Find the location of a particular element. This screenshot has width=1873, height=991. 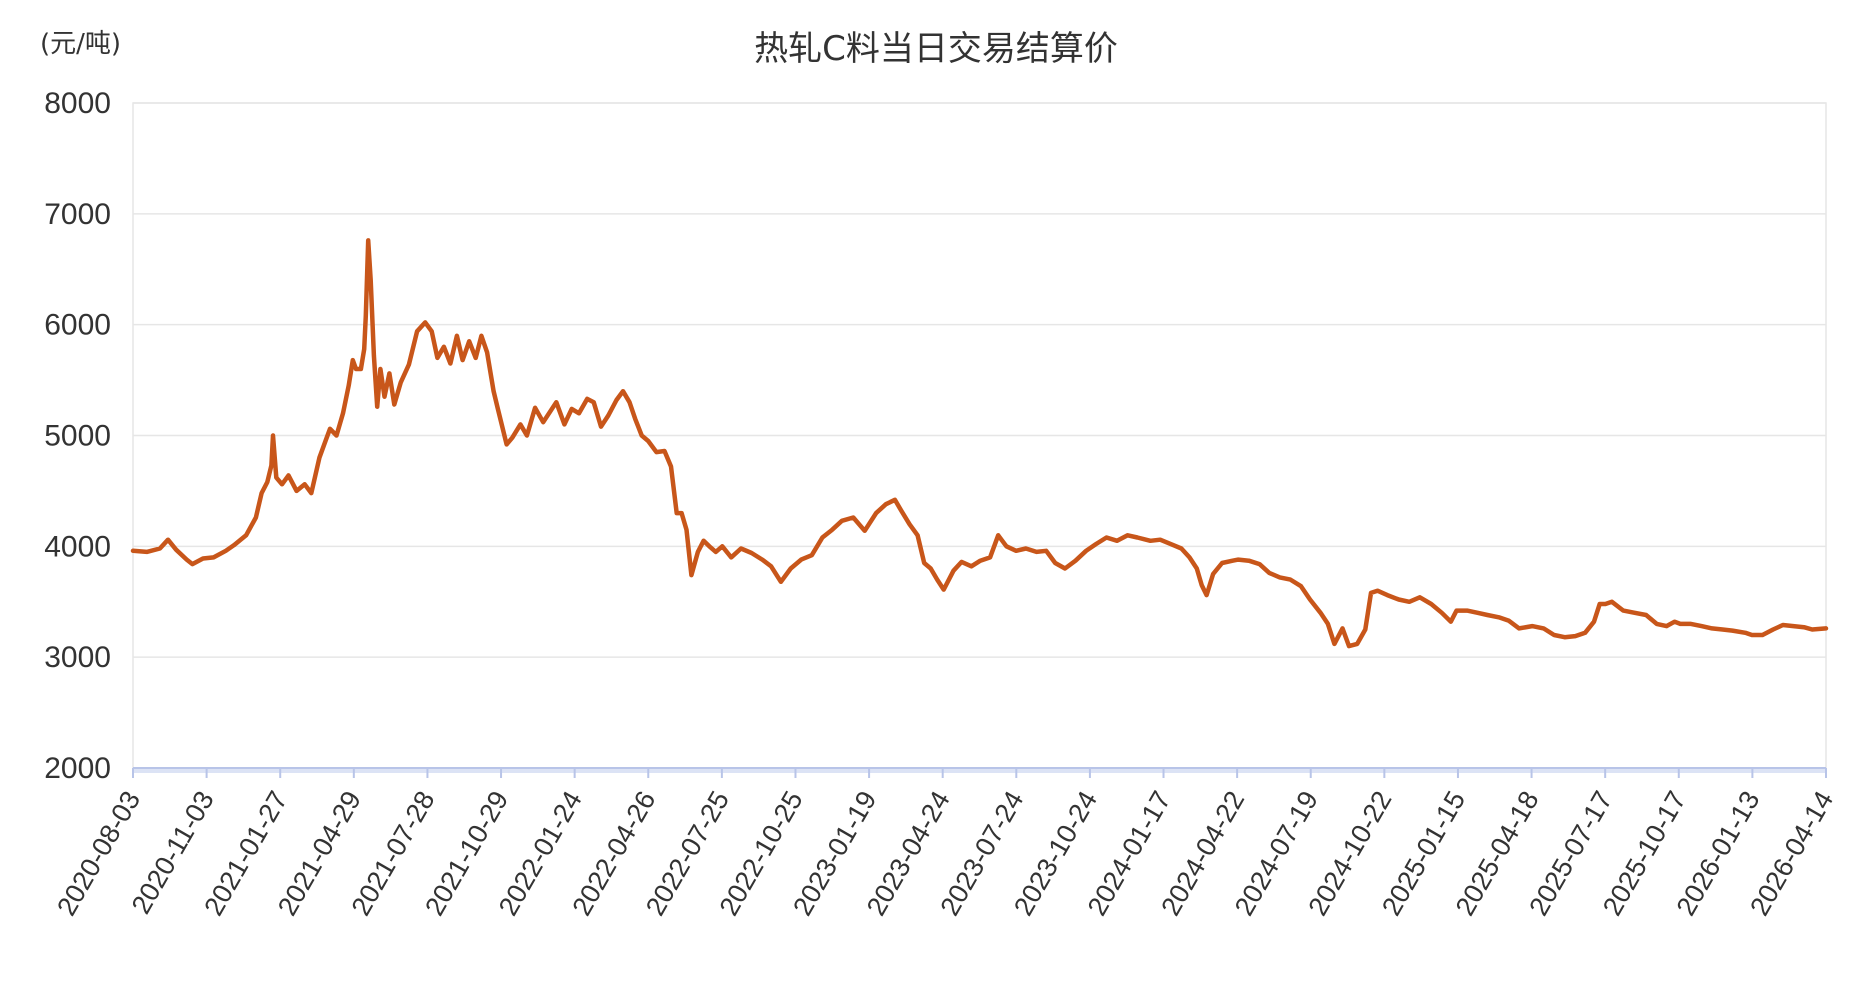

y-tick-labels: 2000 3000 4000 5000 6000 7000 8000 is located at coordinates (77, 436).